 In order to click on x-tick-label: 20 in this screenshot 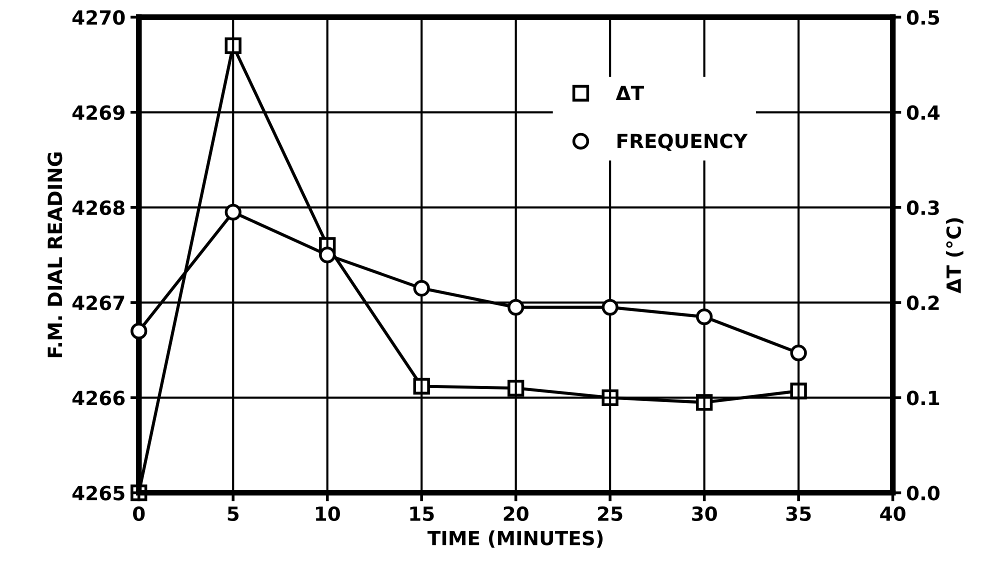, I will do `click(516, 514)`.